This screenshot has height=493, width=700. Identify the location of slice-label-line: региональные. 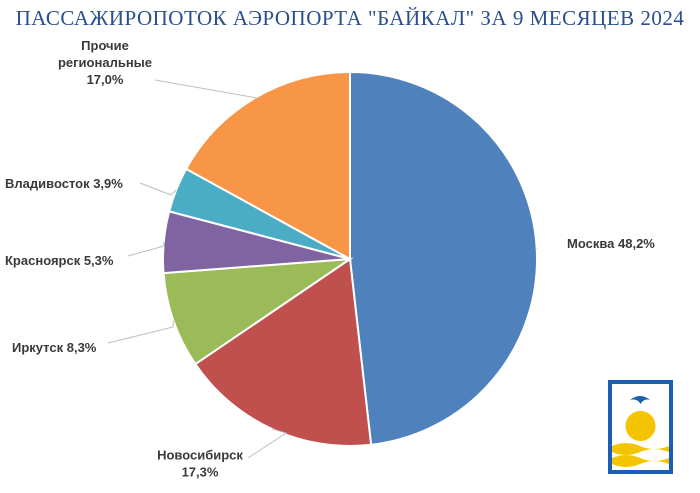
(105, 62).